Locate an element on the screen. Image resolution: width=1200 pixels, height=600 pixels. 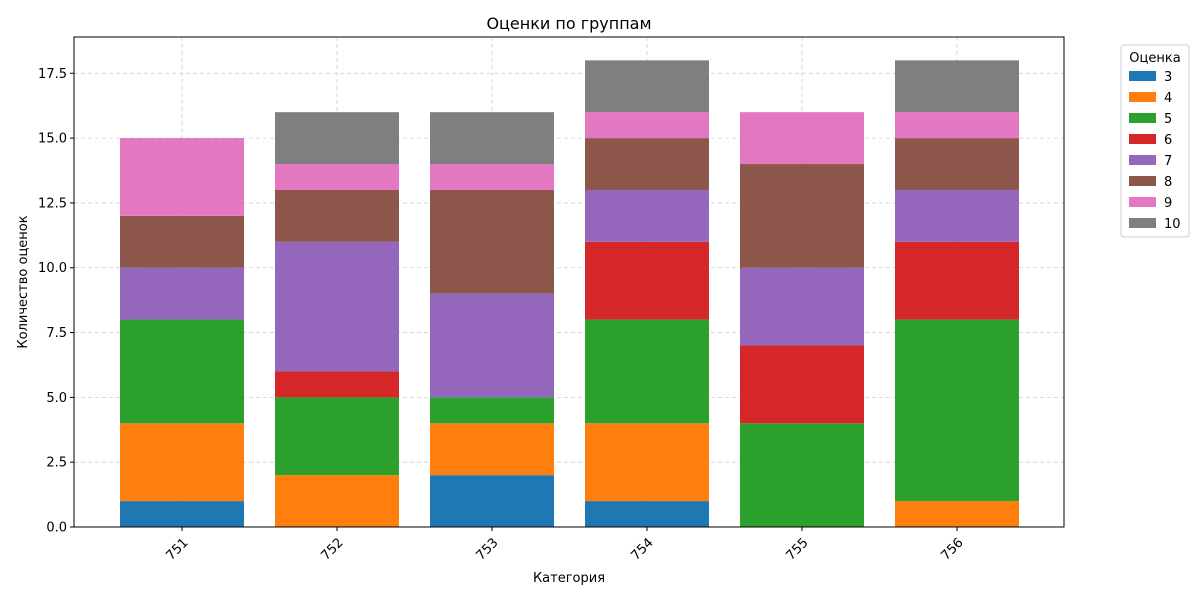
legend: Оценка 3 4 5 6 7 8 9 10 is located at coordinates (1155, 141).